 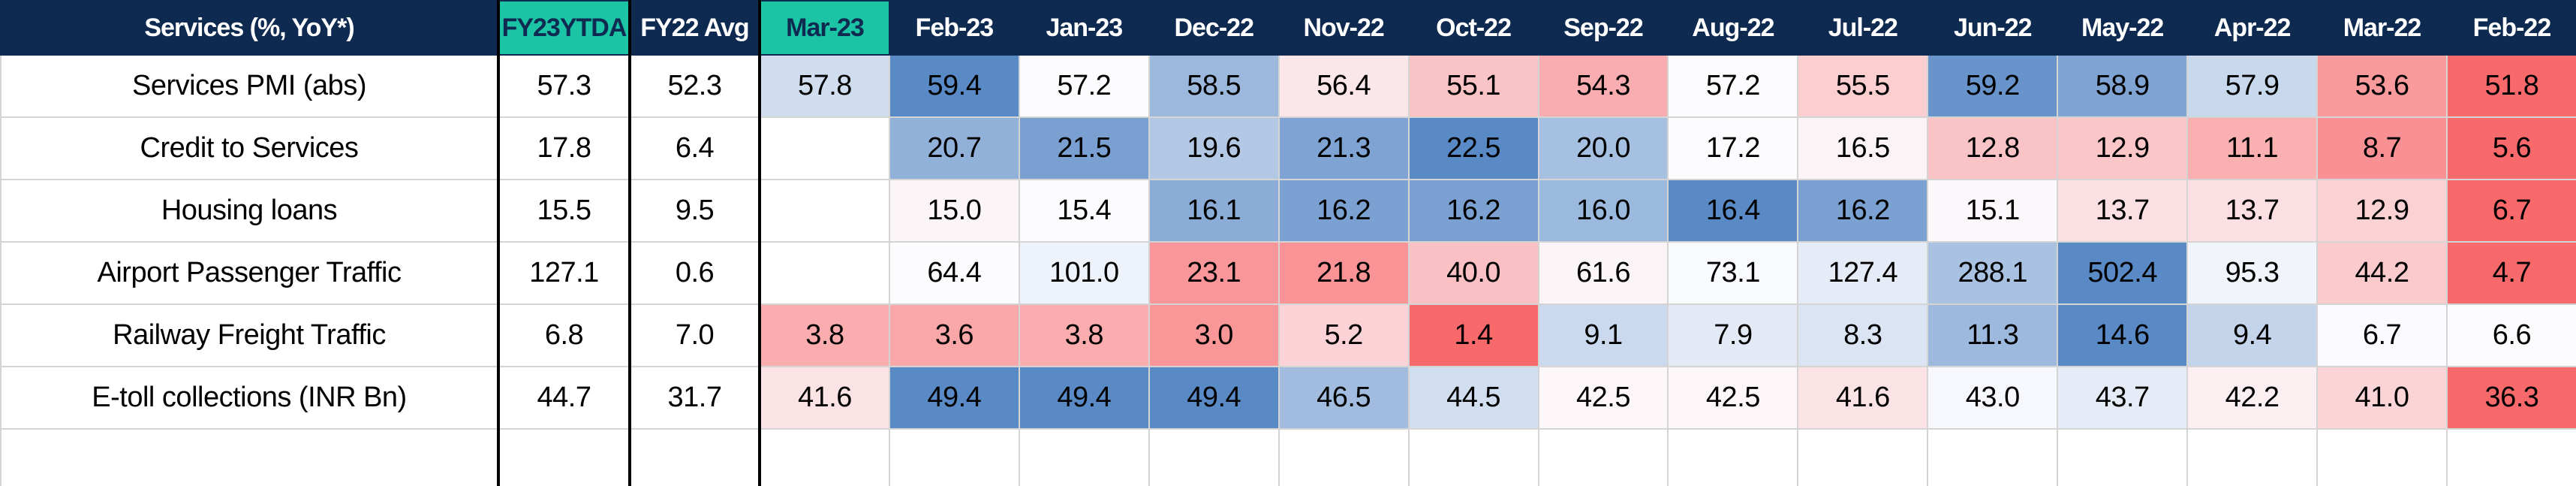 I want to click on row-label: Housing loans, so click(x=250, y=211).